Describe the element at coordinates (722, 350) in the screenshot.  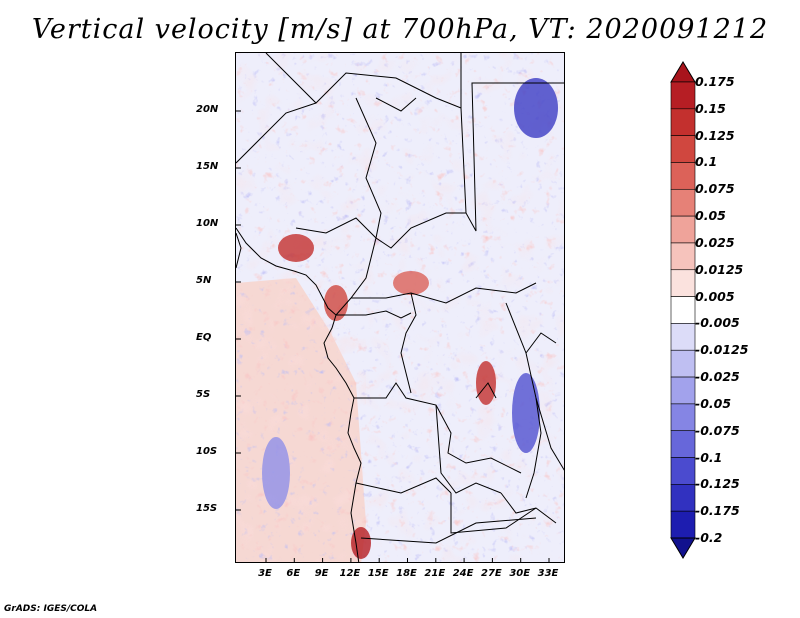
I see `colorbar-label: -0.0125` at that location.